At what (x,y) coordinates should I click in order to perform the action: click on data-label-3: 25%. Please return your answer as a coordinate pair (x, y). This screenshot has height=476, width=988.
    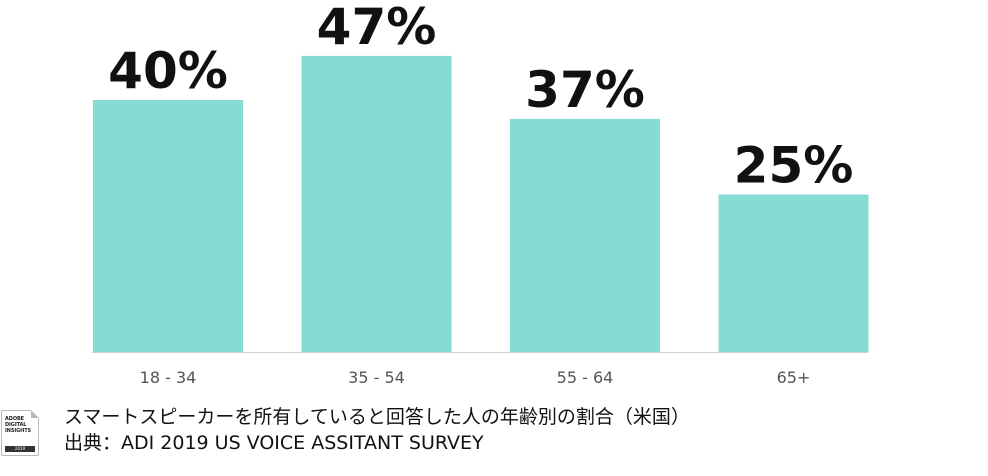
    Looking at the image, I should click on (794, 166).